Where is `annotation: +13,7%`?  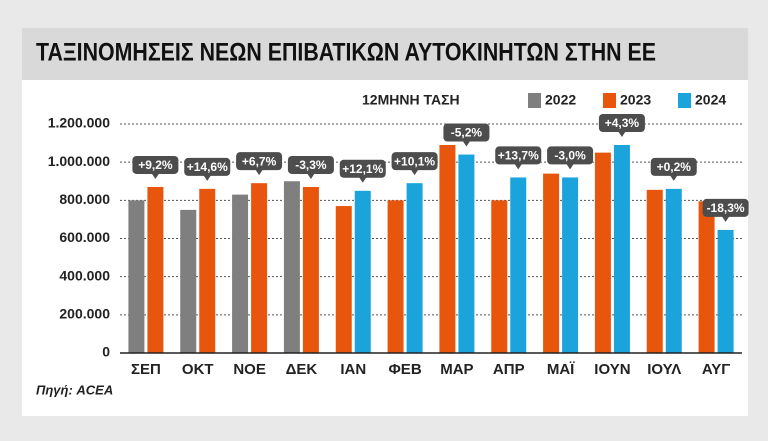 annotation: +13,7% is located at coordinates (518, 156).